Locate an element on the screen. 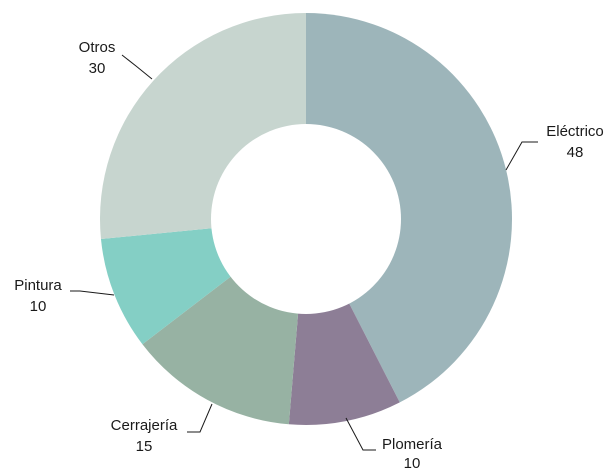 The image size is (609, 468). slice-label-cerrajeria: Cerrajería is located at coordinates (144, 425).